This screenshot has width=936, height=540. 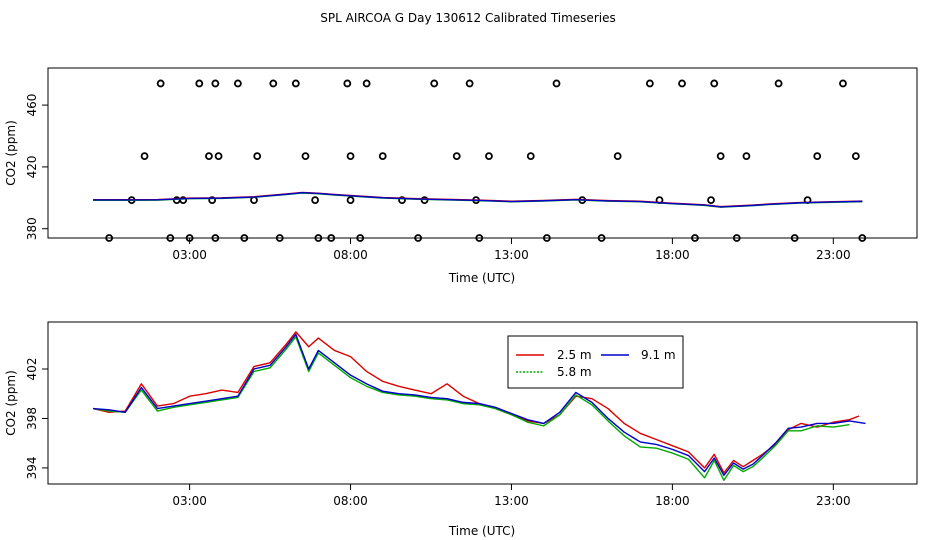 I want to click on bottom-x-axis: 03:00 08:00 13:00 18:00 23:00, so click(x=511, y=496).